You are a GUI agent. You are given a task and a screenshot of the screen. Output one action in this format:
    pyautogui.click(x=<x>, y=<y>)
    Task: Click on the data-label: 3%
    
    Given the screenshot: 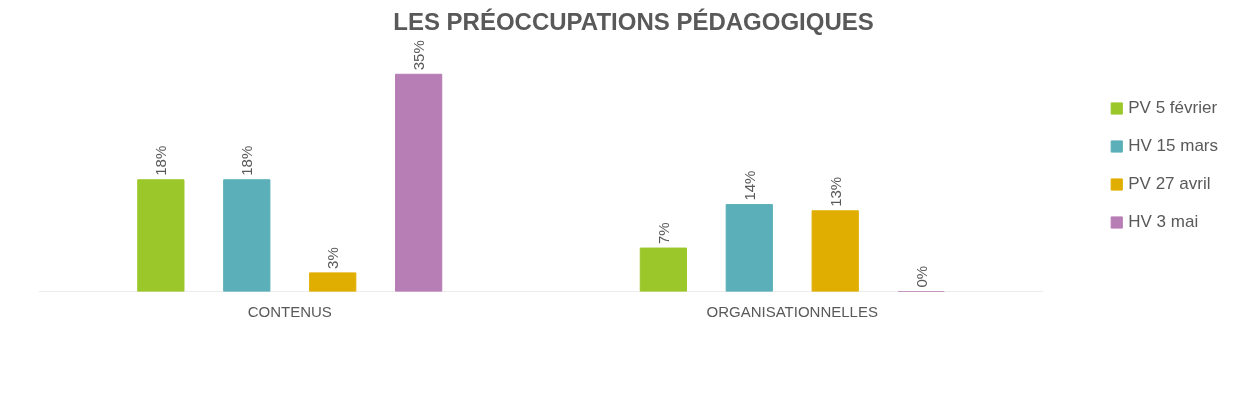 What is the action you would take?
    pyautogui.click(x=333, y=258)
    